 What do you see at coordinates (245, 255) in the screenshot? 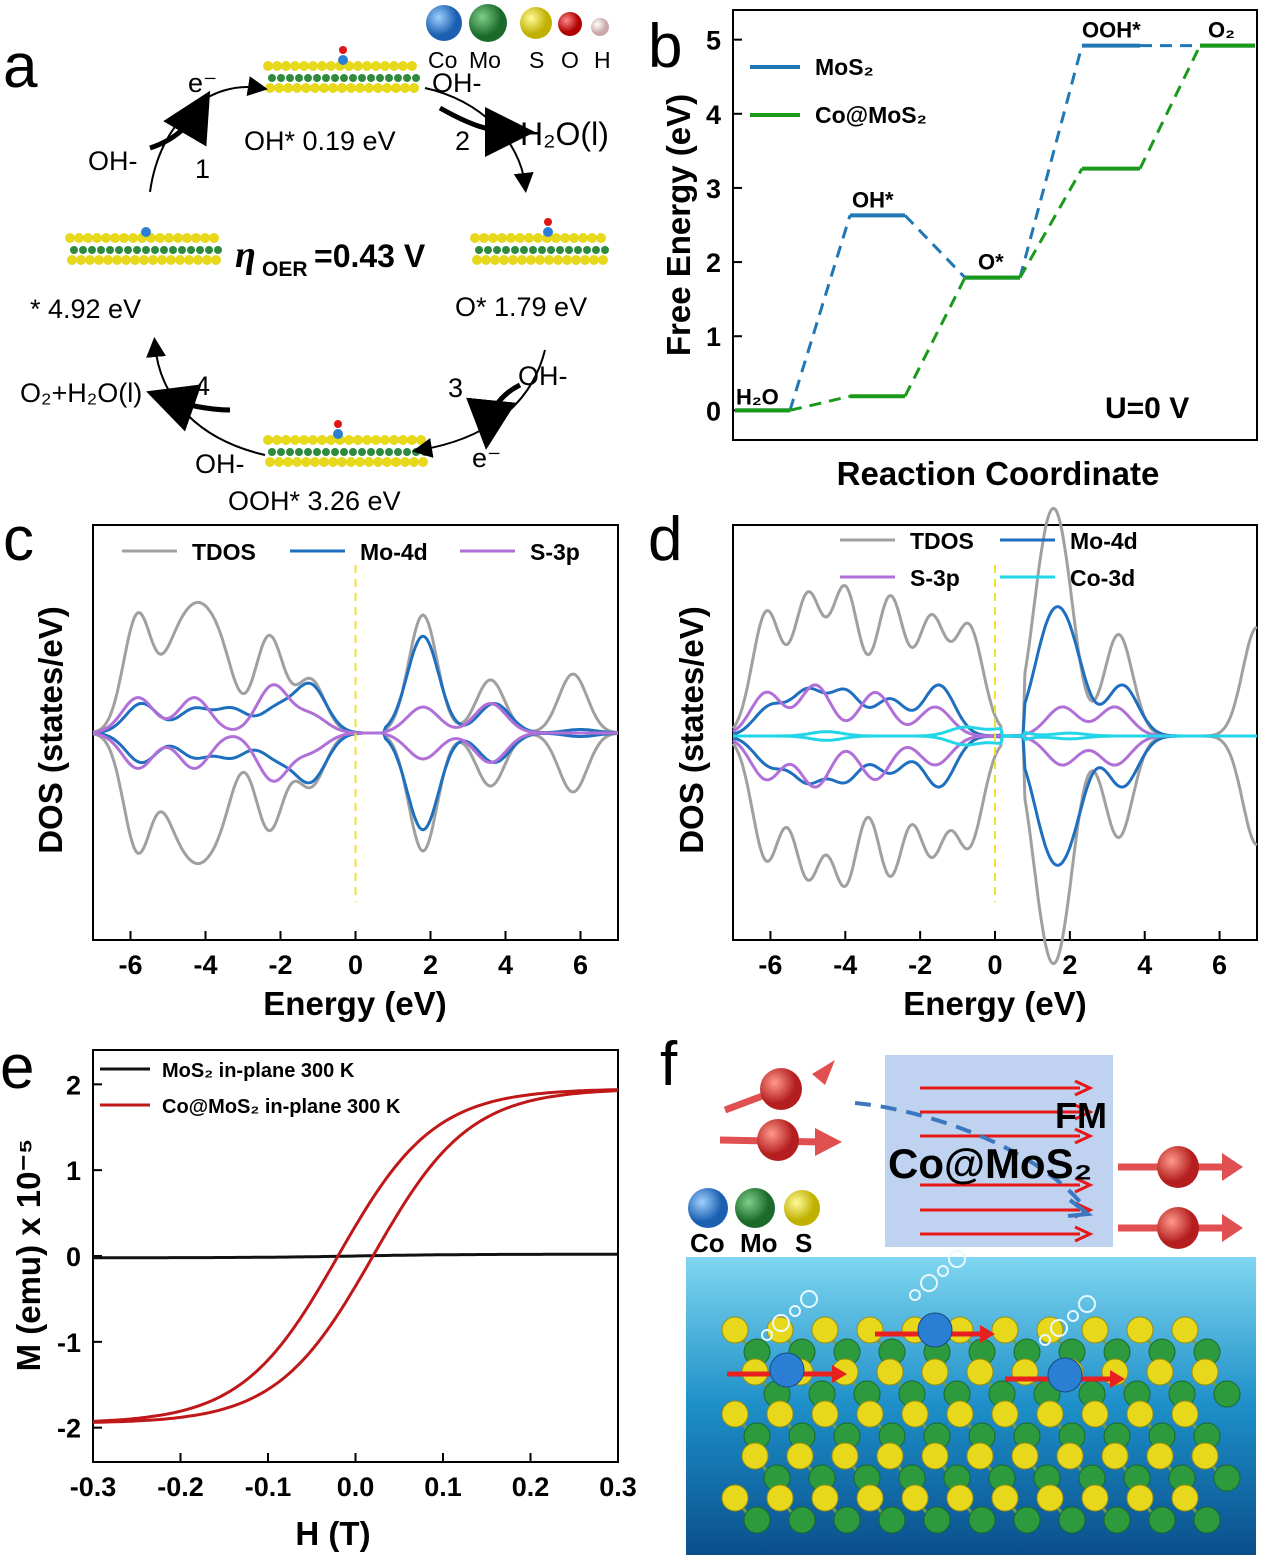
I see `eta-symbol: η` at bounding box center [245, 255].